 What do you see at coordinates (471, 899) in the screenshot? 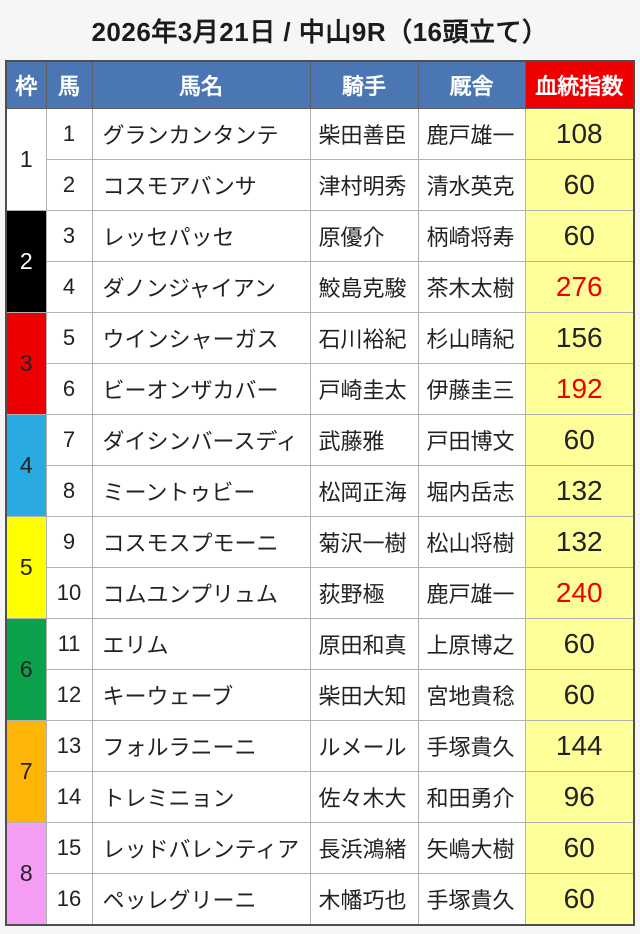
I see `stable-name-cell: 手塚貴久` at bounding box center [471, 899].